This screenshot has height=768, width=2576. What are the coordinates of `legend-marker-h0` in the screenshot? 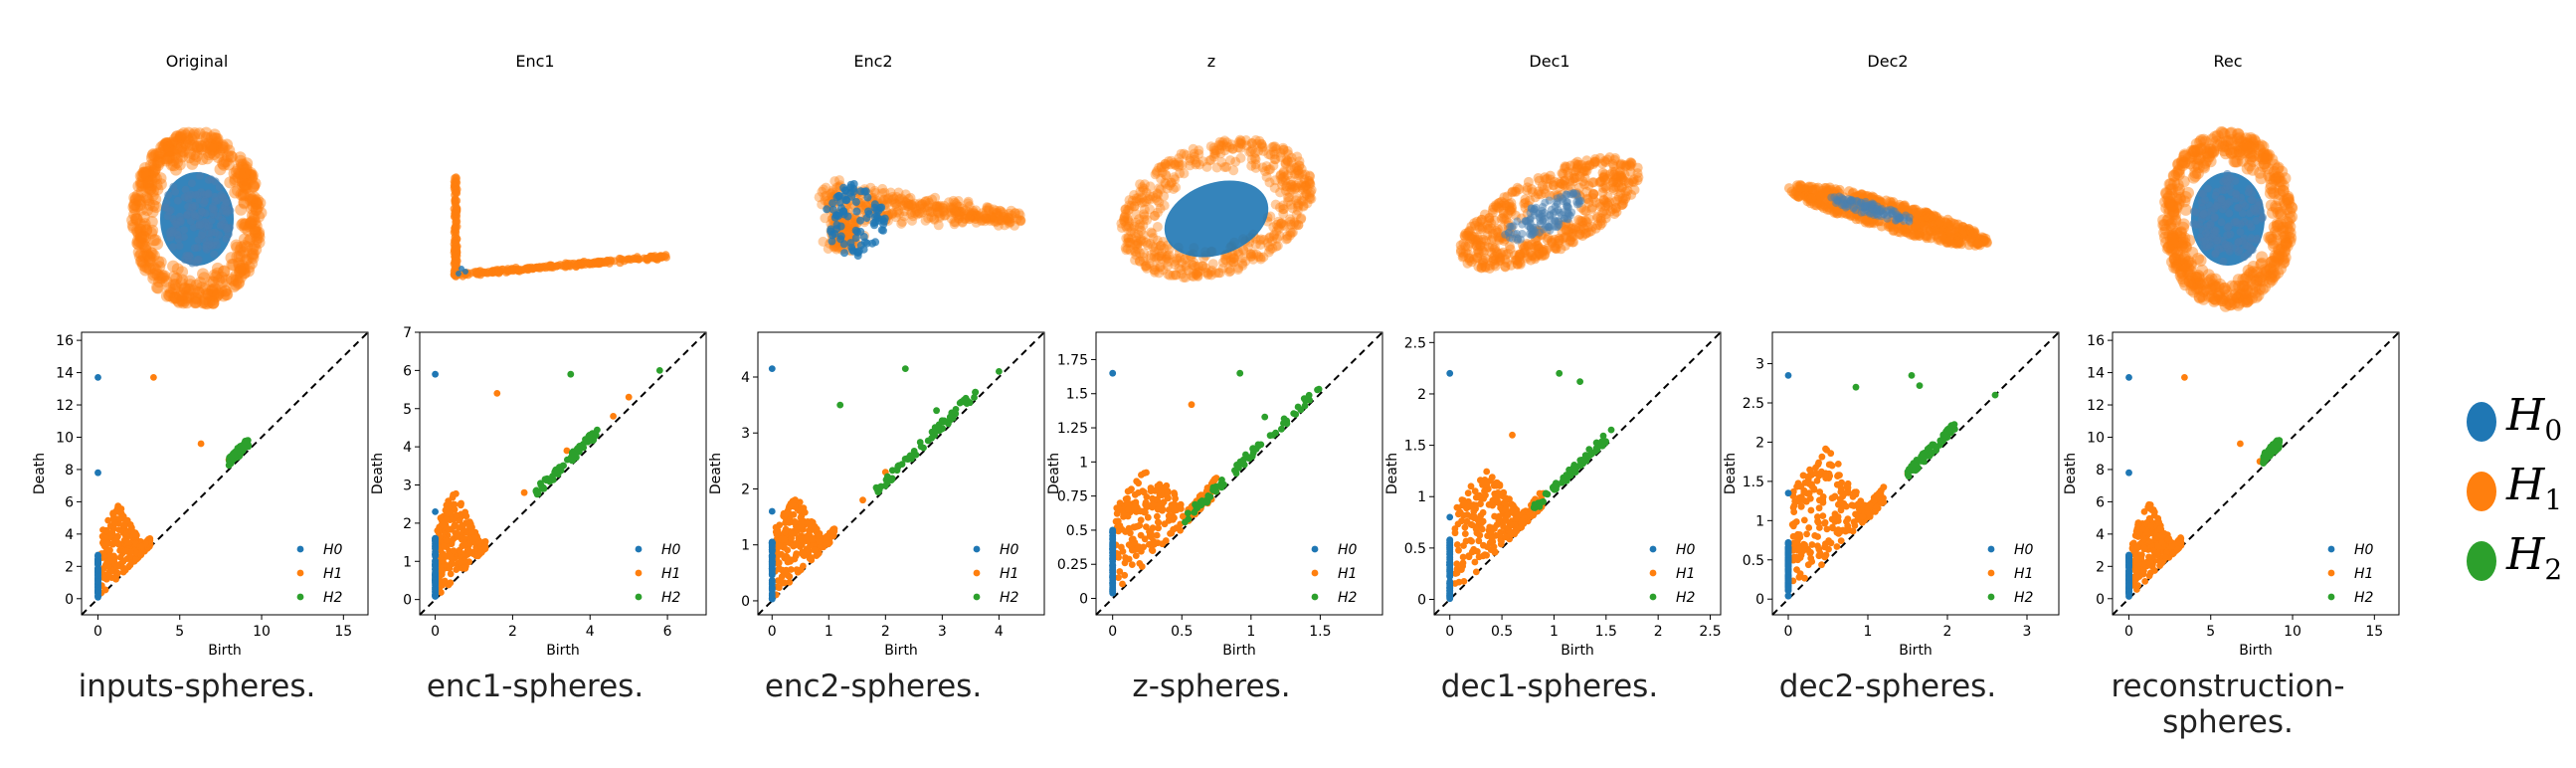 It's located at (2481, 422).